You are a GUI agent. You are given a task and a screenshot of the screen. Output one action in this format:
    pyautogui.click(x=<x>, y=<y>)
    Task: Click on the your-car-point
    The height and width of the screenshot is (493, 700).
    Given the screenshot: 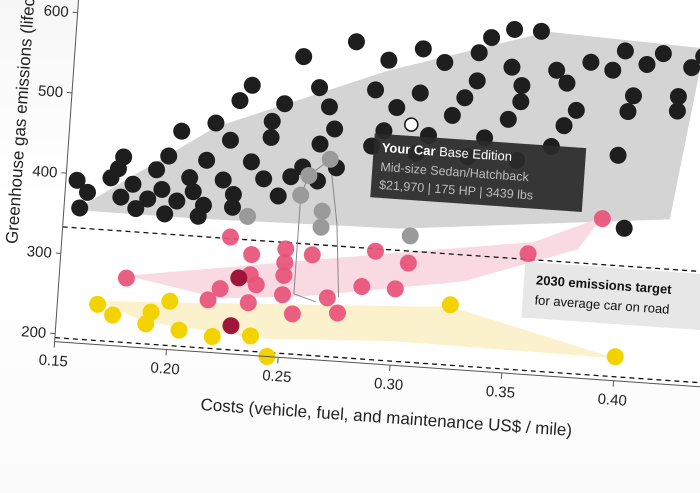 What is the action you would take?
    pyautogui.click(x=411, y=124)
    